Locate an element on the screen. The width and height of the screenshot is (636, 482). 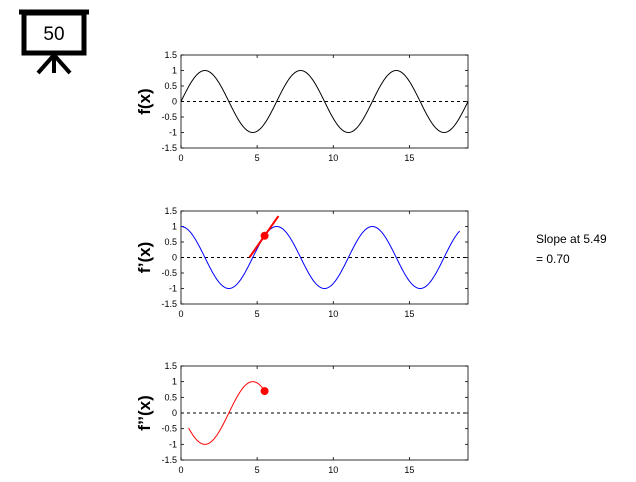
slope-annotation-line2: = 0.70 is located at coordinates (553, 259).